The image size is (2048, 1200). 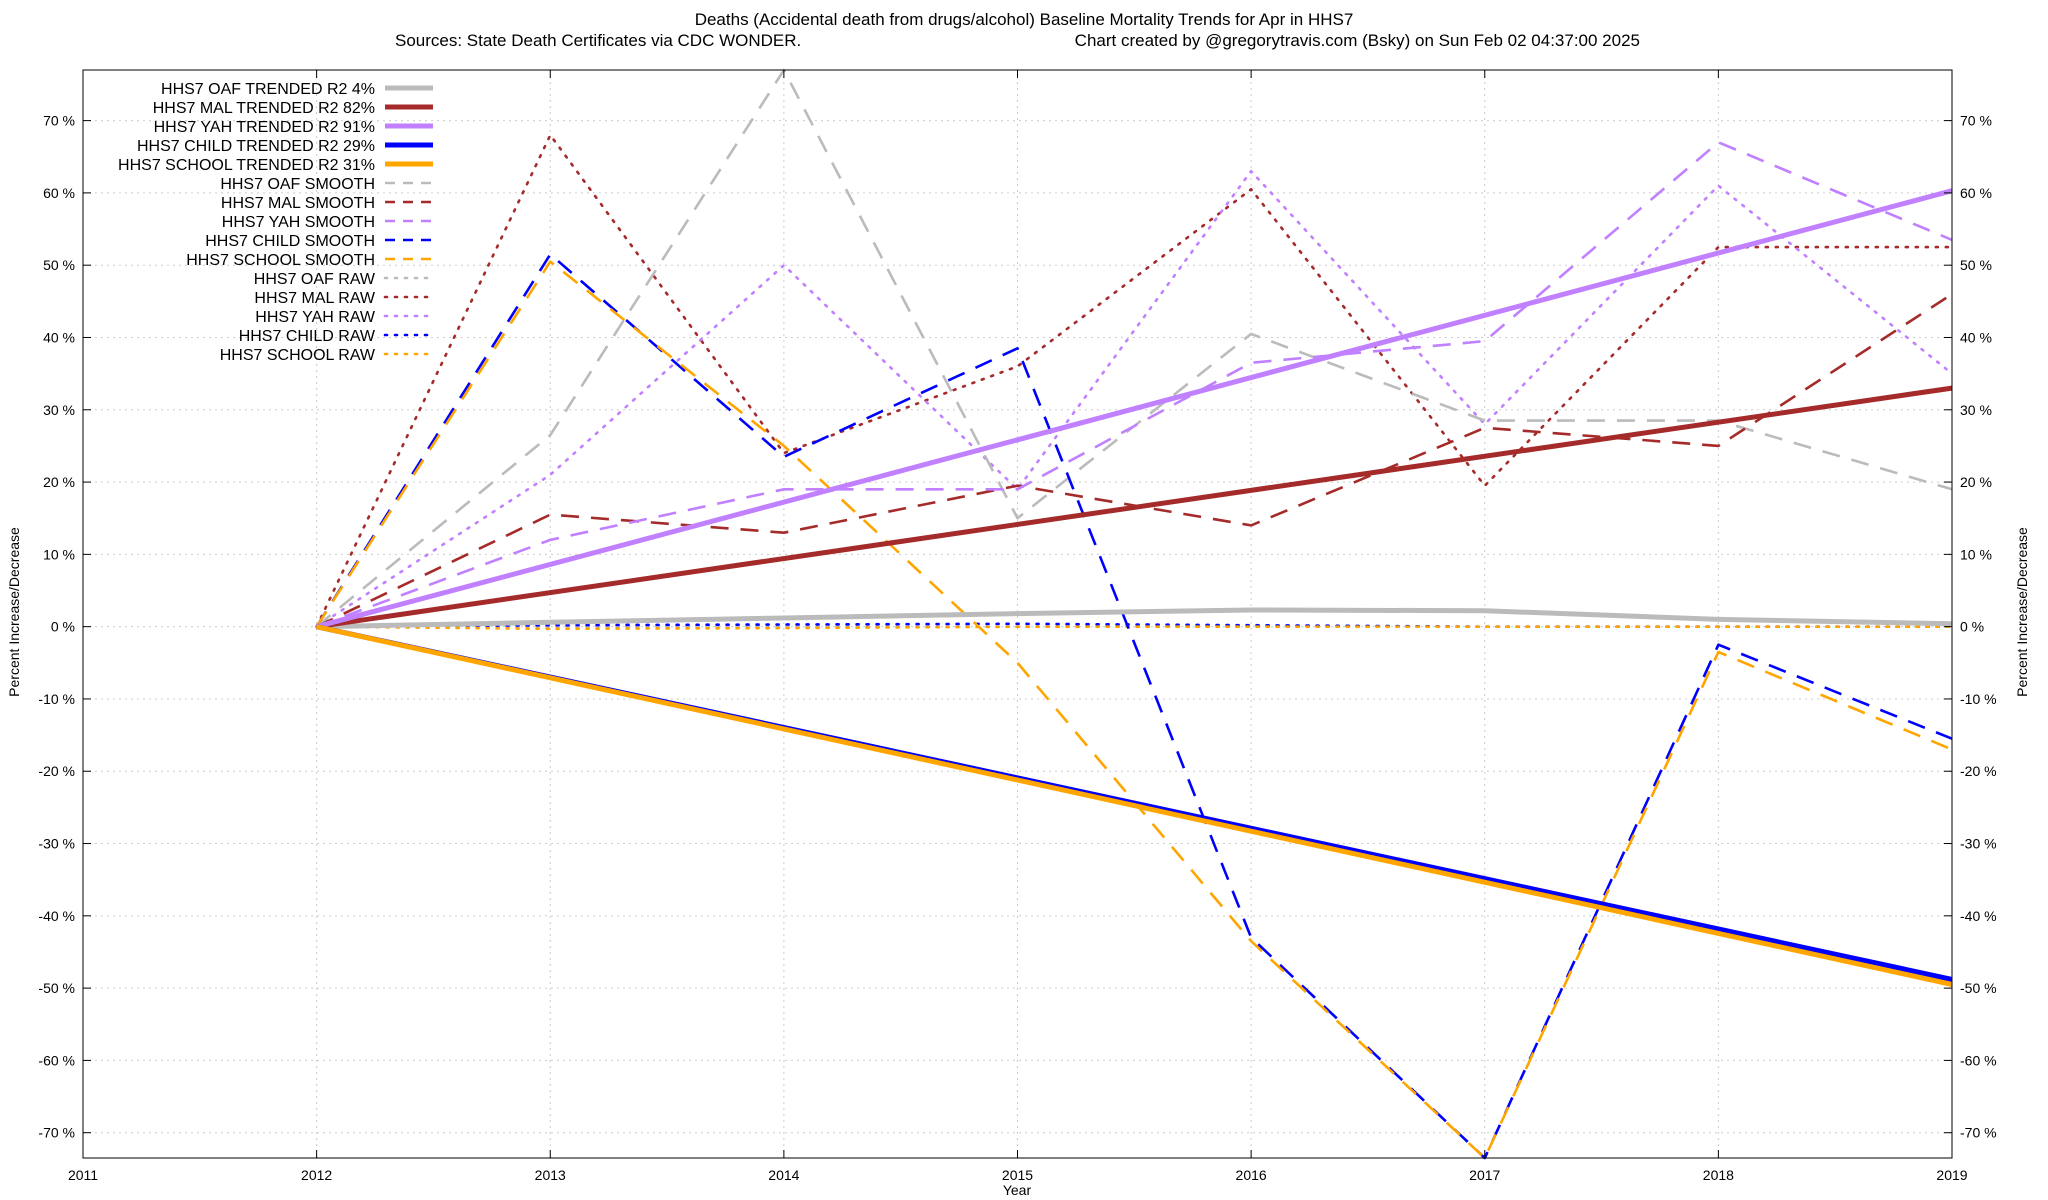 I want to click on legend-item-3: HHS7 CHILD TRENDED R2 29%, so click(x=285, y=146).